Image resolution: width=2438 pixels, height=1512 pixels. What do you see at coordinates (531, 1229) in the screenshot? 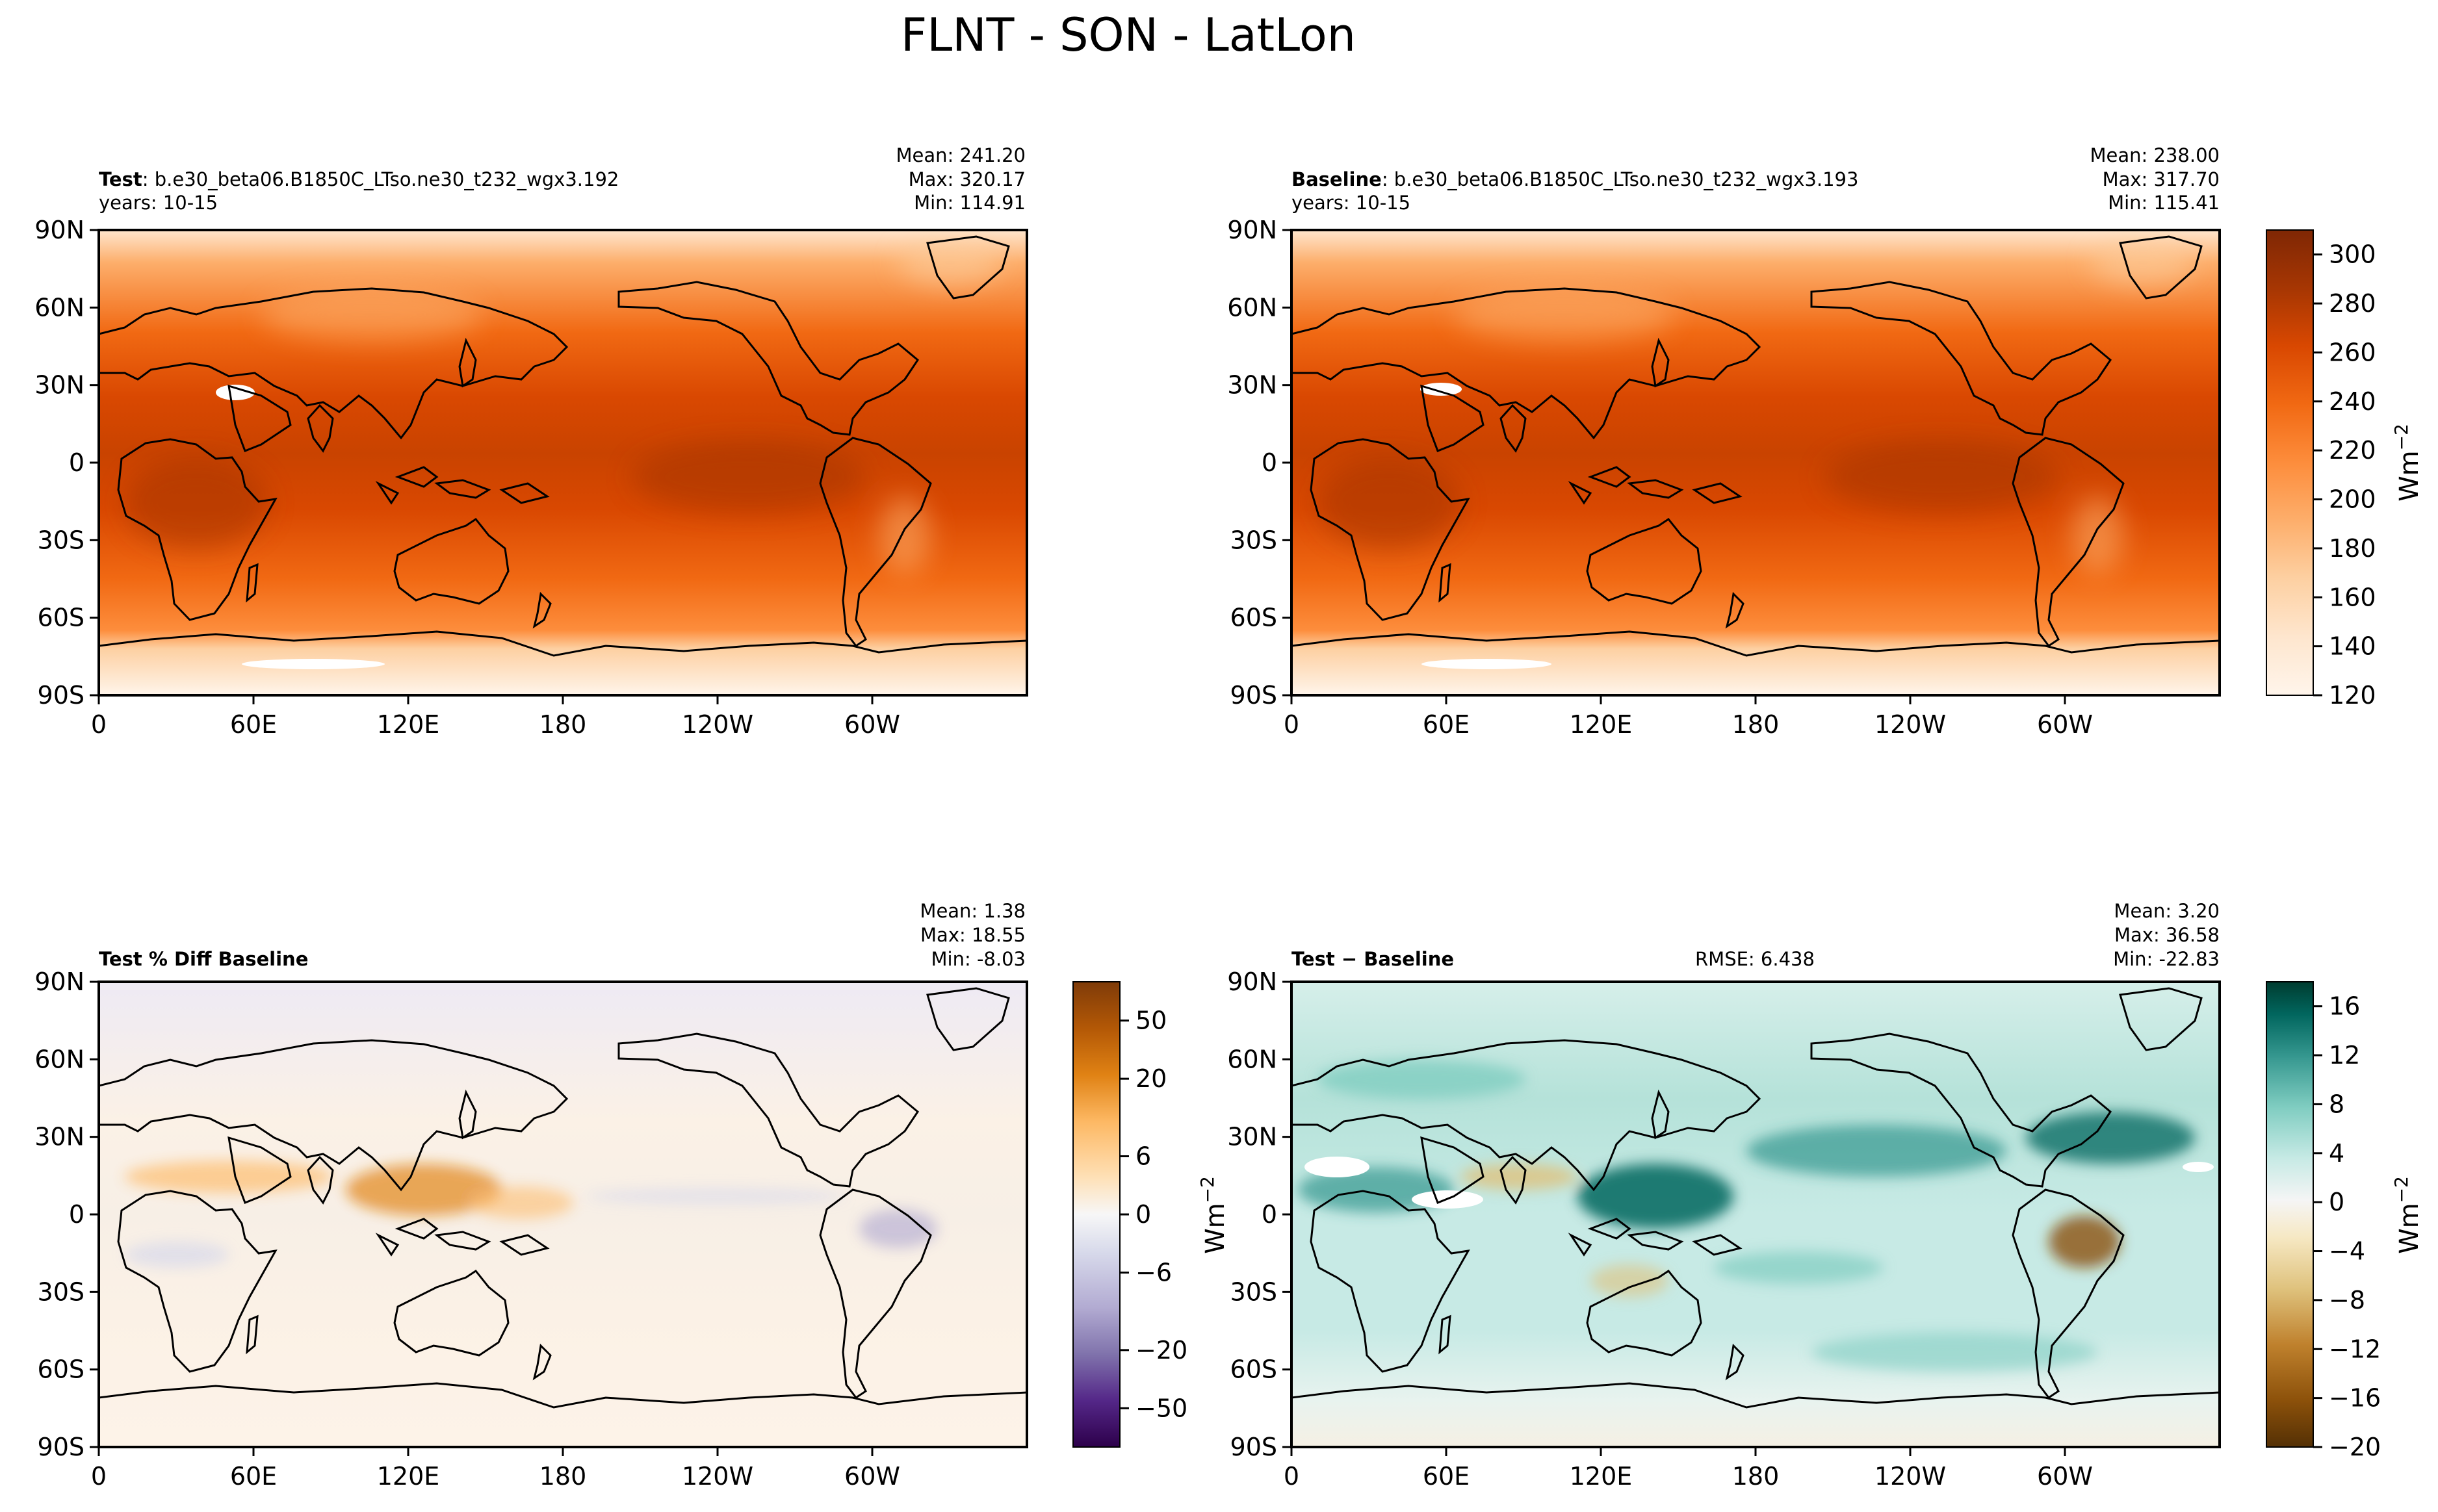
I see `panel-pct-diff: 0 60E 120E 180 120W 60W 90N 60N 30N 0 30S 60S 90S` at bounding box center [531, 1229].